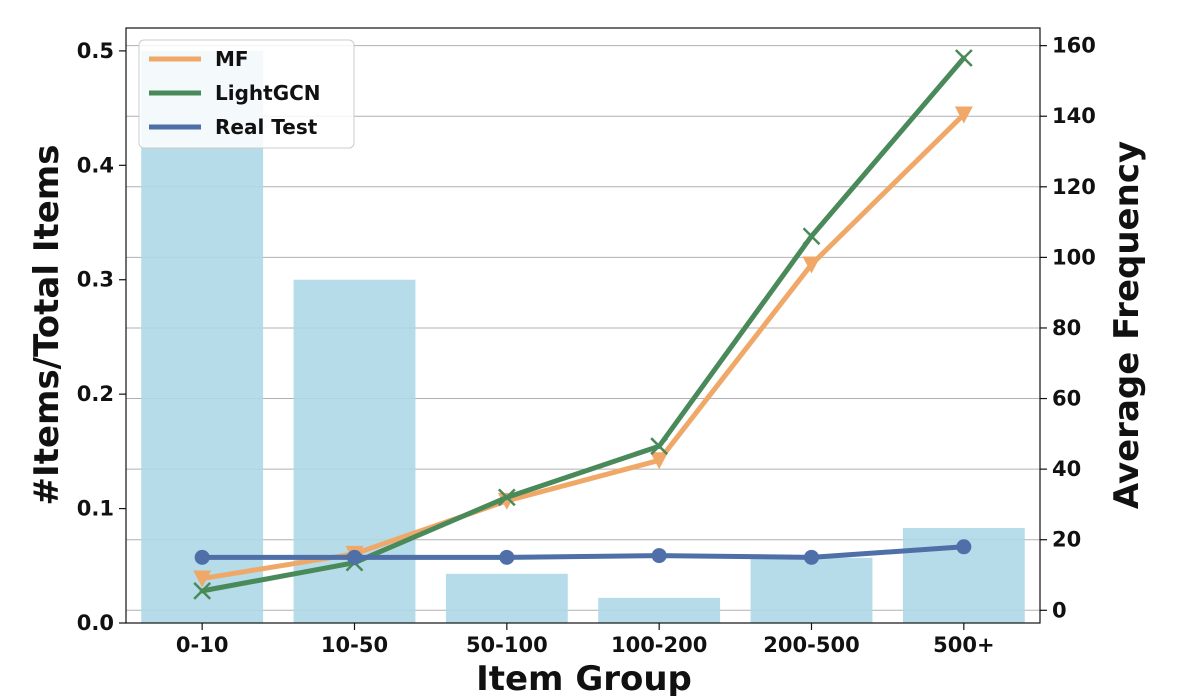  What do you see at coordinates (584, 677) in the screenshot?
I see `x-axis-title: Item Group` at bounding box center [584, 677].